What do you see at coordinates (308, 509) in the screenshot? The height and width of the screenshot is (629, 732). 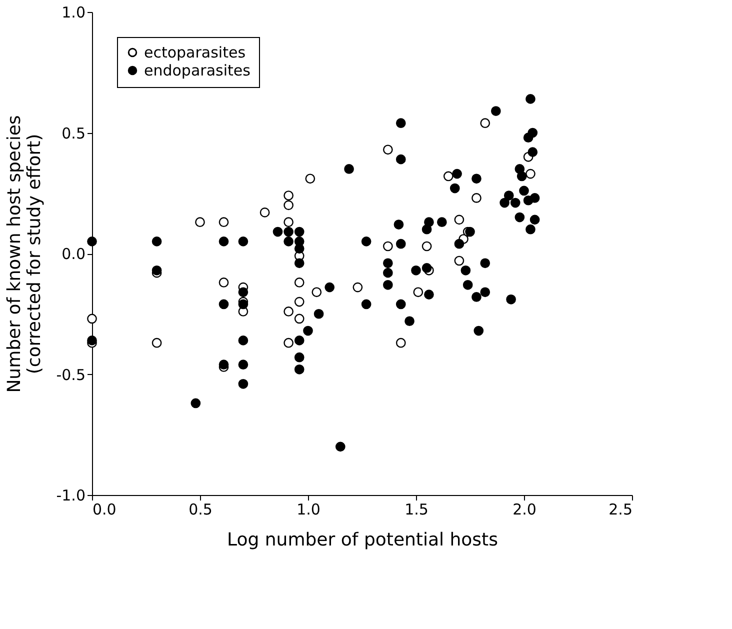 I see `x-tick-label: 1.0` at bounding box center [308, 509].